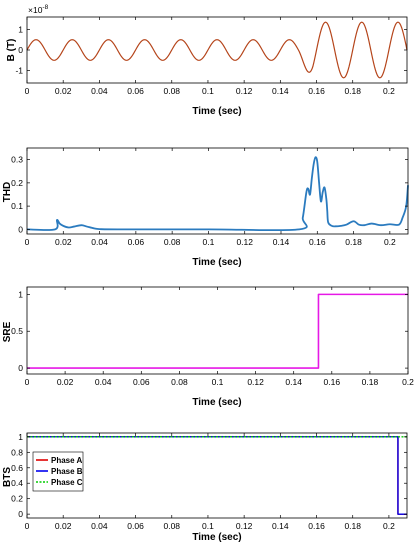  I want to click on chart2-y-label: THD, so click(7, 192).